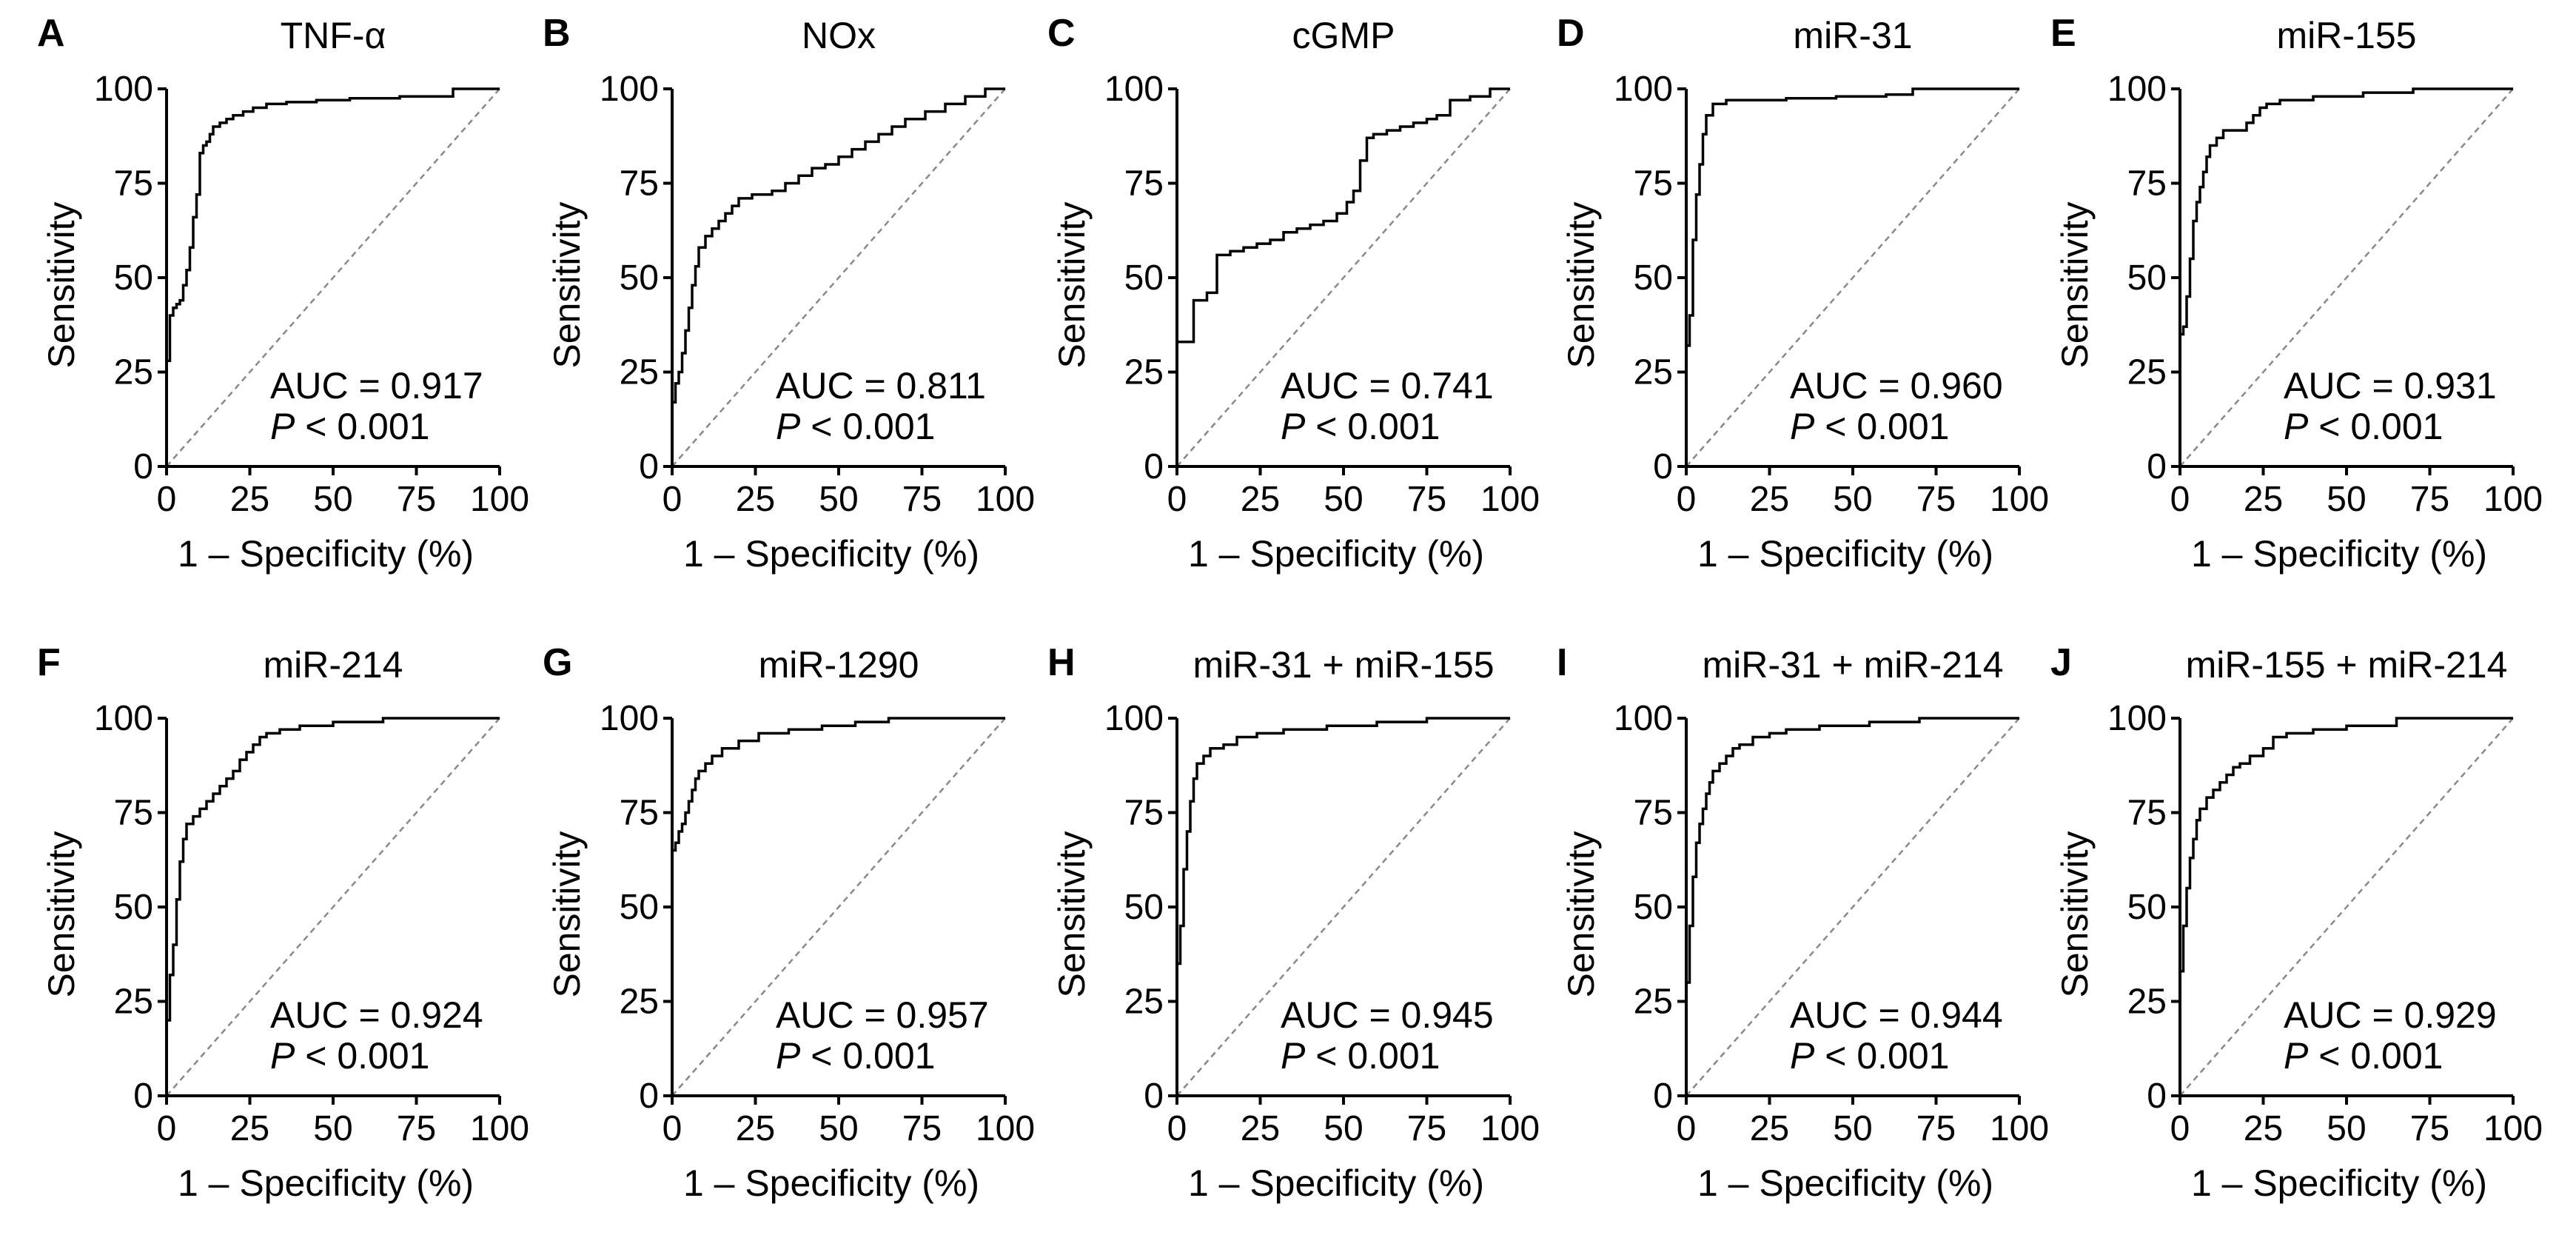 This screenshot has height=1235, width=2576. What do you see at coordinates (1643, 89) in the screenshot?
I see `y-tick-label-d-100: 100` at bounding box center [1643, 89].